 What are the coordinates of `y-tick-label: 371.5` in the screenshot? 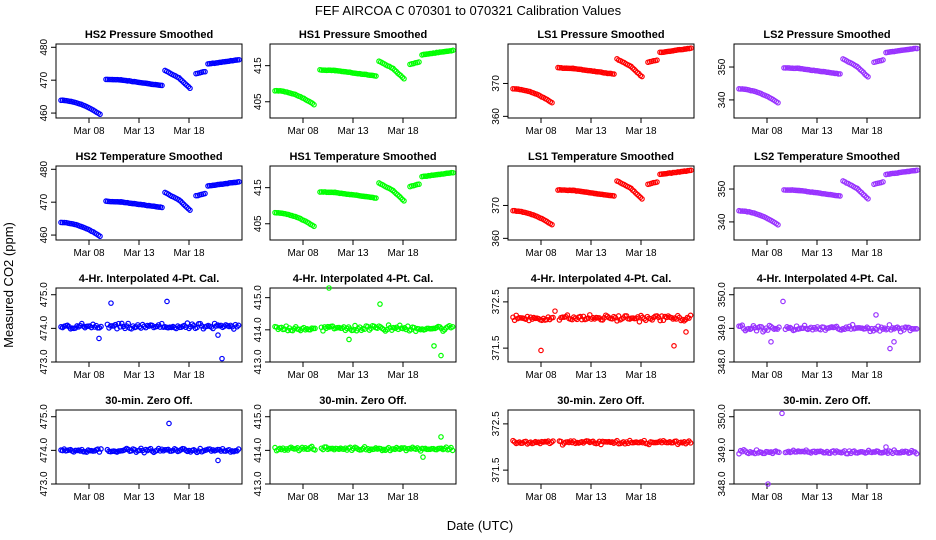 It's located at (496, 347).